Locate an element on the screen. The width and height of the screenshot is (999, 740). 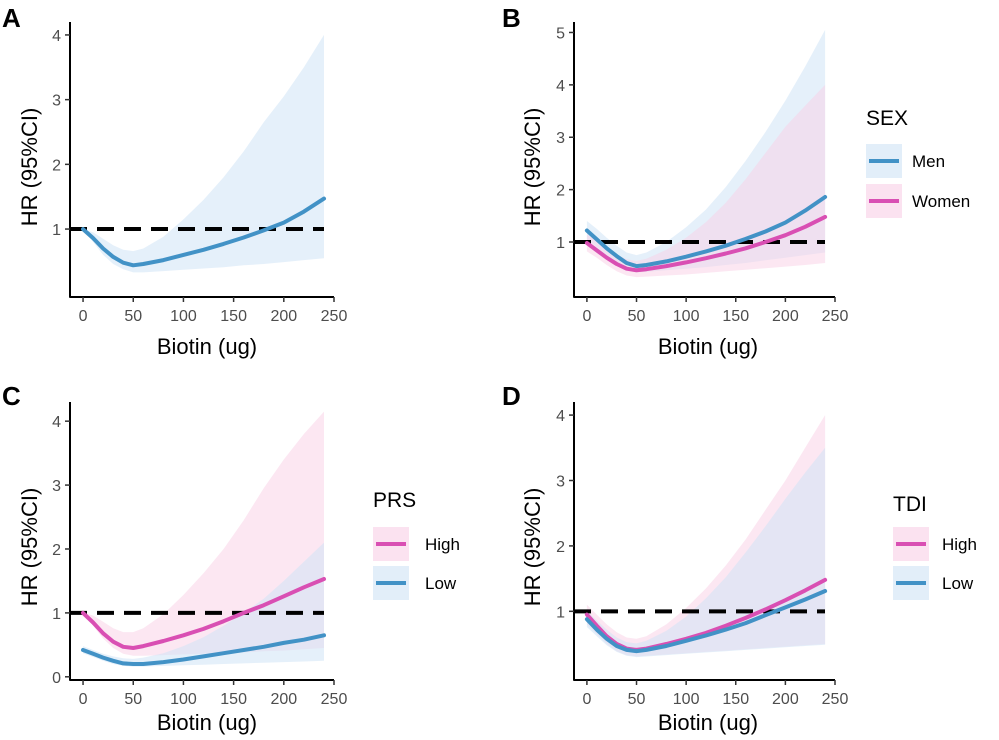
legend-label-men: Men is located at coordinates (928, 161).